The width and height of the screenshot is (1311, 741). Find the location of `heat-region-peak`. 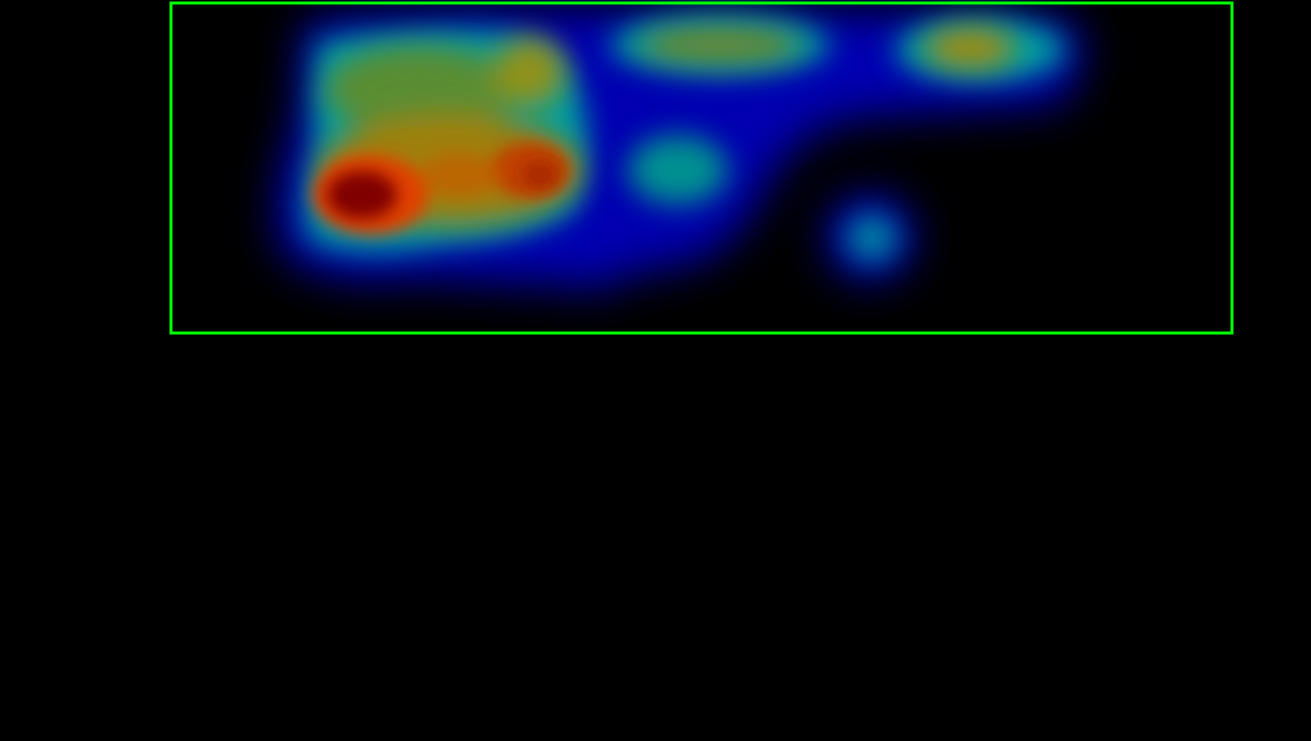

heat-region-peak is located at coordinates (362, 195).